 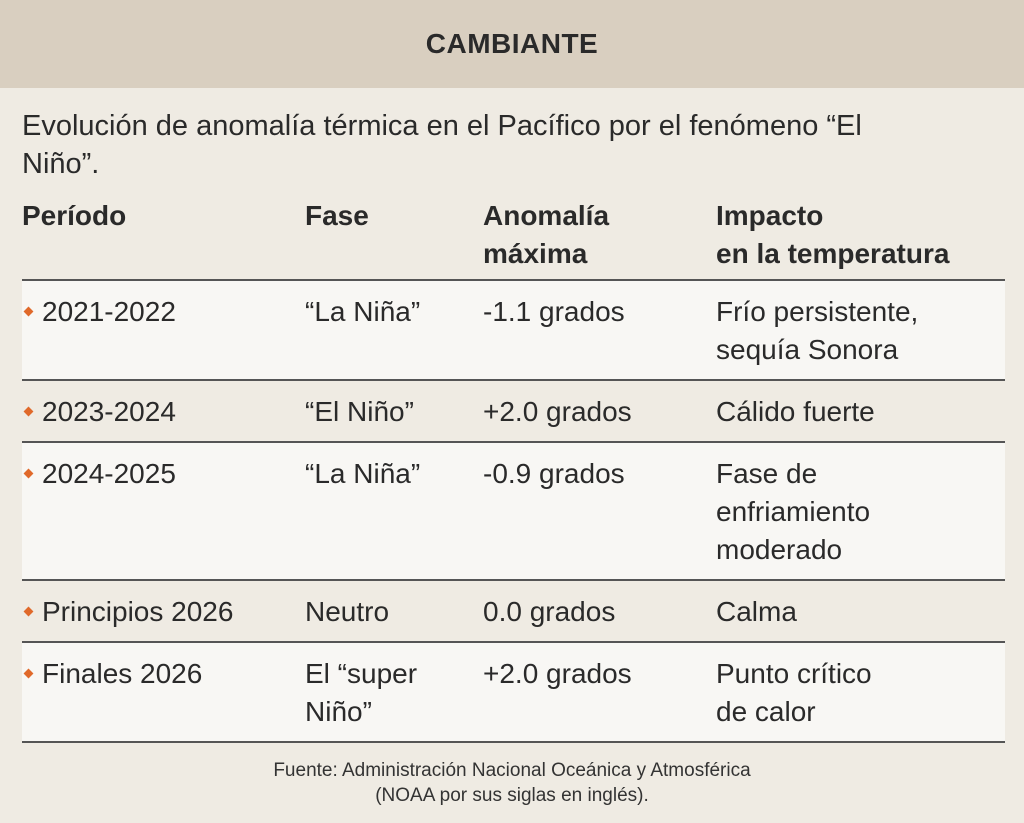 What do you see at coordinates (109, 473) in the screenshot?
I see `cell-text: 2024-2025` at bounding box center [109, 473].